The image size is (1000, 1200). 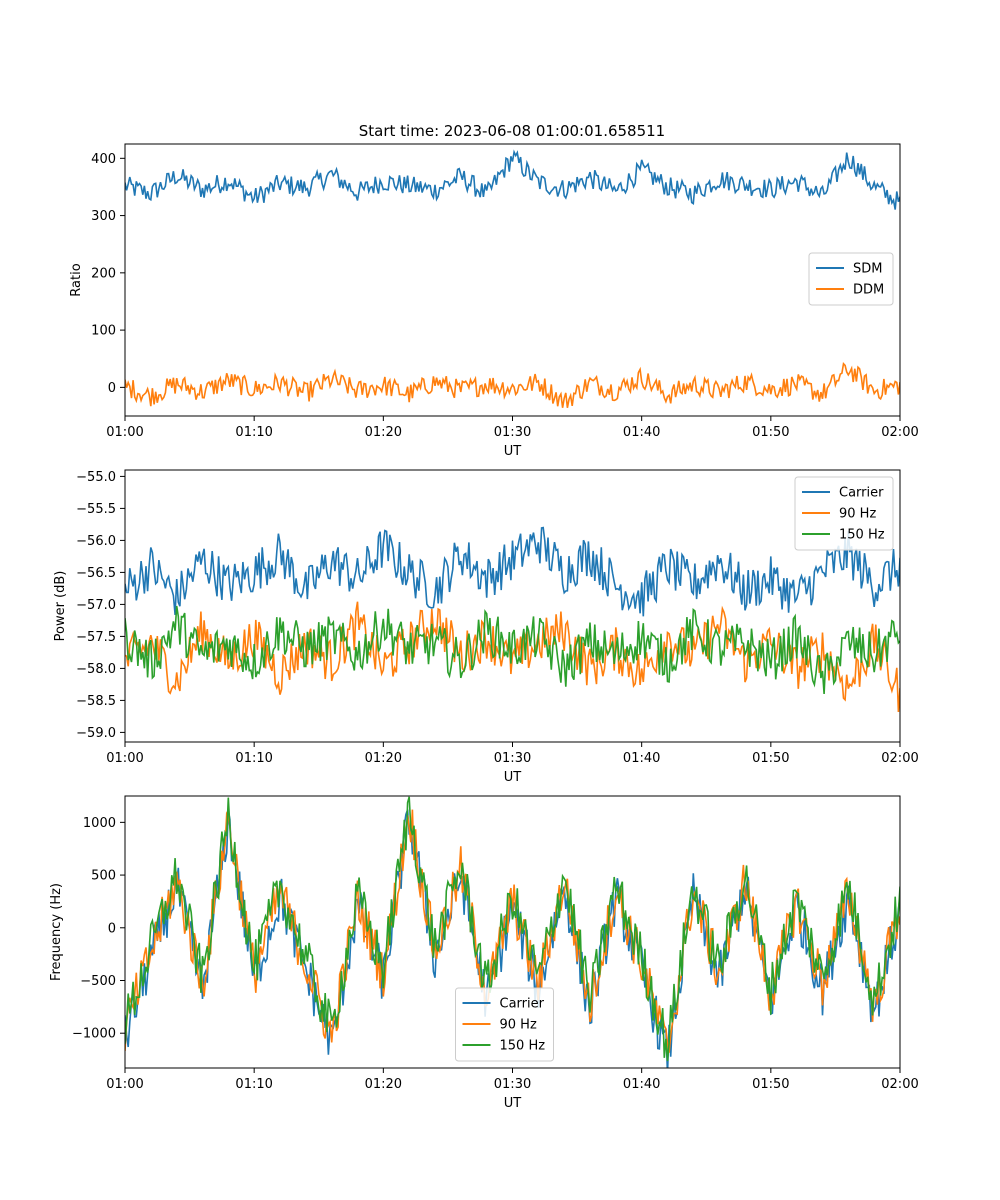 What do you see at coordinates (60, 606) in the screenshot?
I see `y-axis-label: Power (dB)` at bounding box center [60, 606].